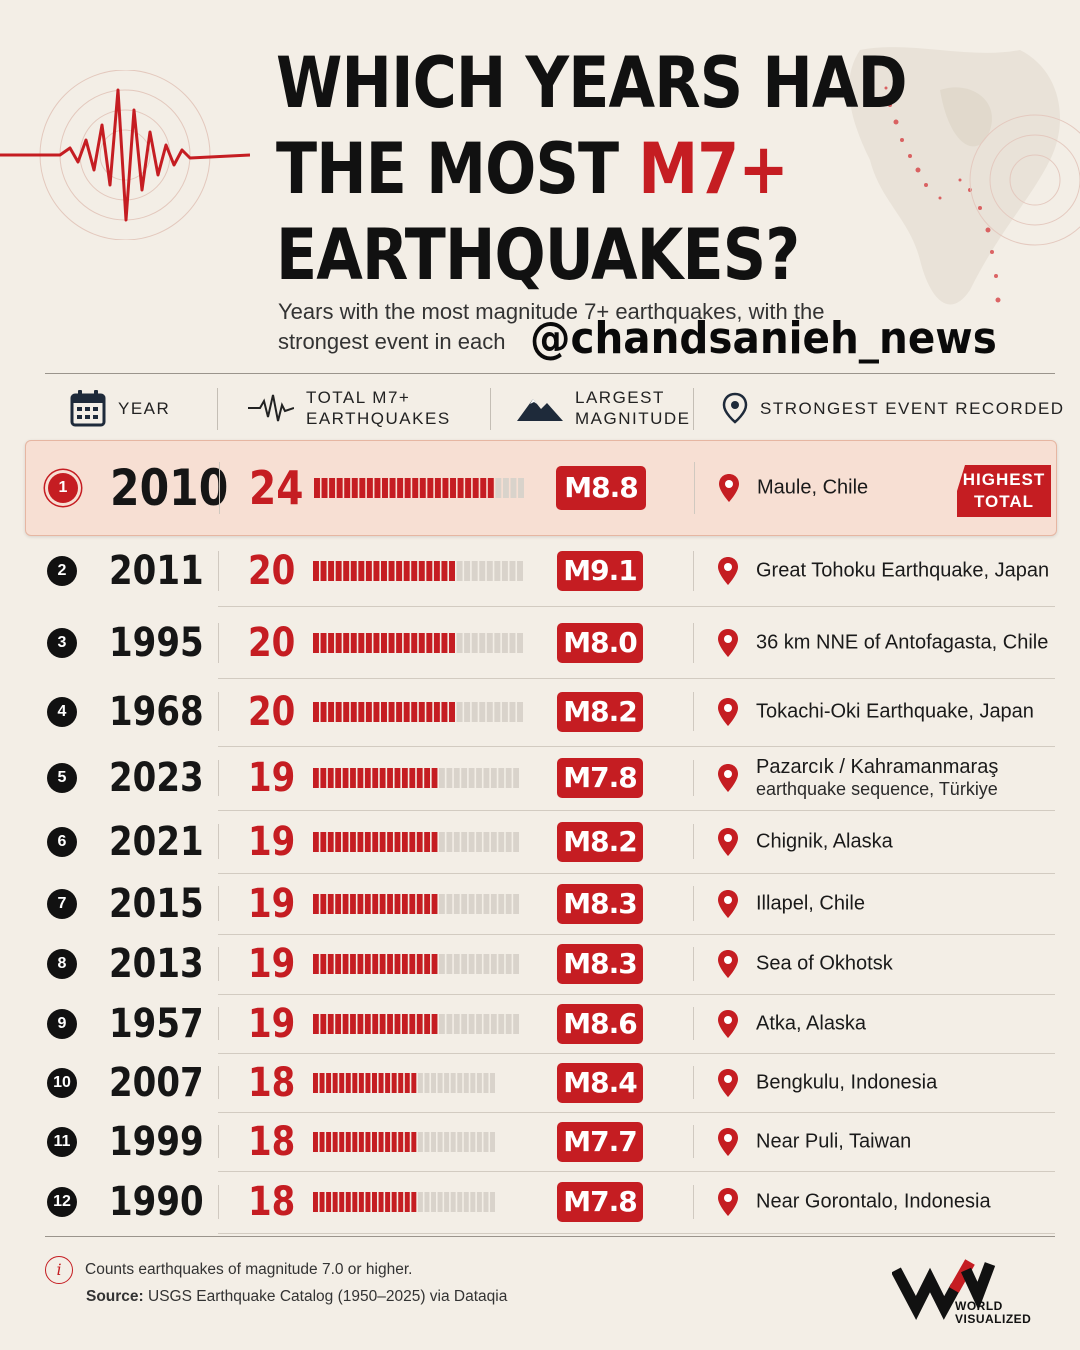  Describe the element at coordinates (540, 841) in the screenshot. I see `table-row: 6 2021 19 M8.2 Chignik, Alaska` at that location.